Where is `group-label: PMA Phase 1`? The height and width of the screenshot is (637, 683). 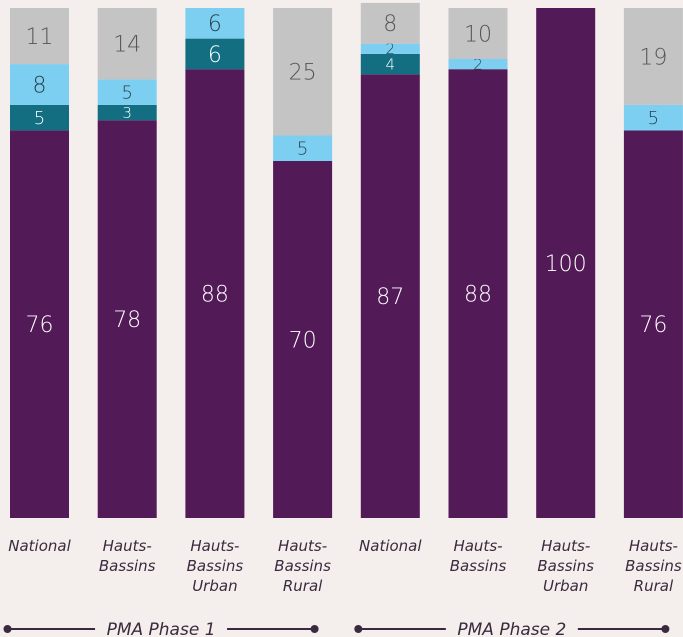
group-label: PMA Phase 1 is located at coordinates (161, 628).